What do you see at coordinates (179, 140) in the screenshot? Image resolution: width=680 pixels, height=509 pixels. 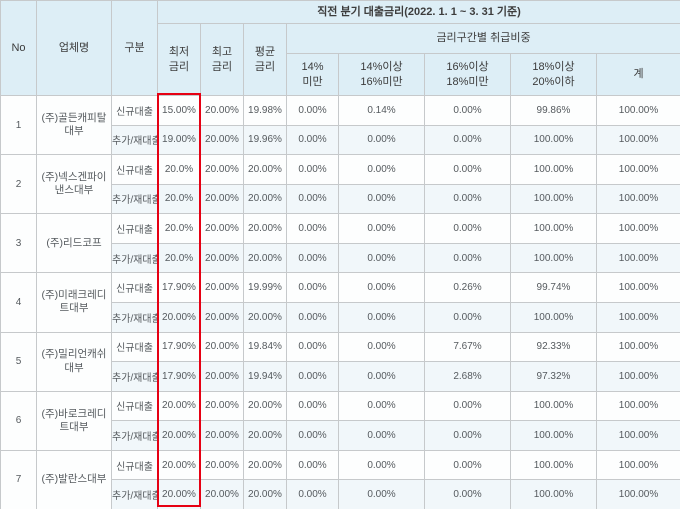 I see `min-rate-cell: 19.00%` at bounding box center [179, 140].